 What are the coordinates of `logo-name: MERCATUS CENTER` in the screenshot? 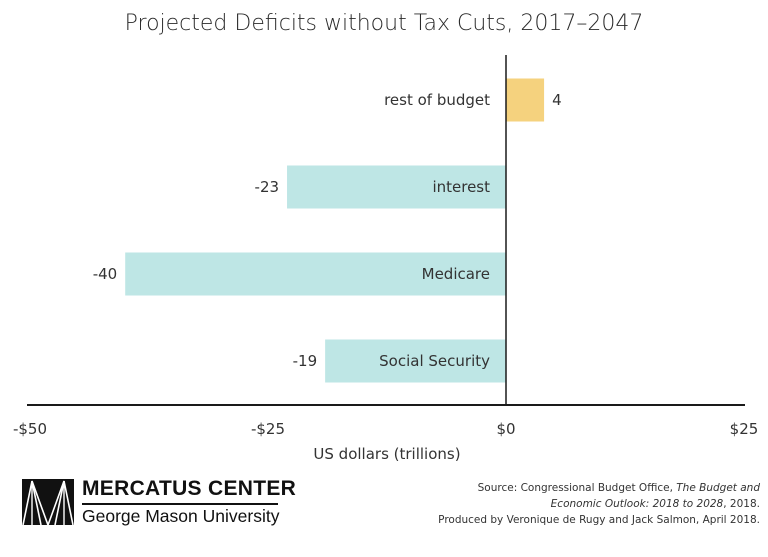 It's located at (189, 488).